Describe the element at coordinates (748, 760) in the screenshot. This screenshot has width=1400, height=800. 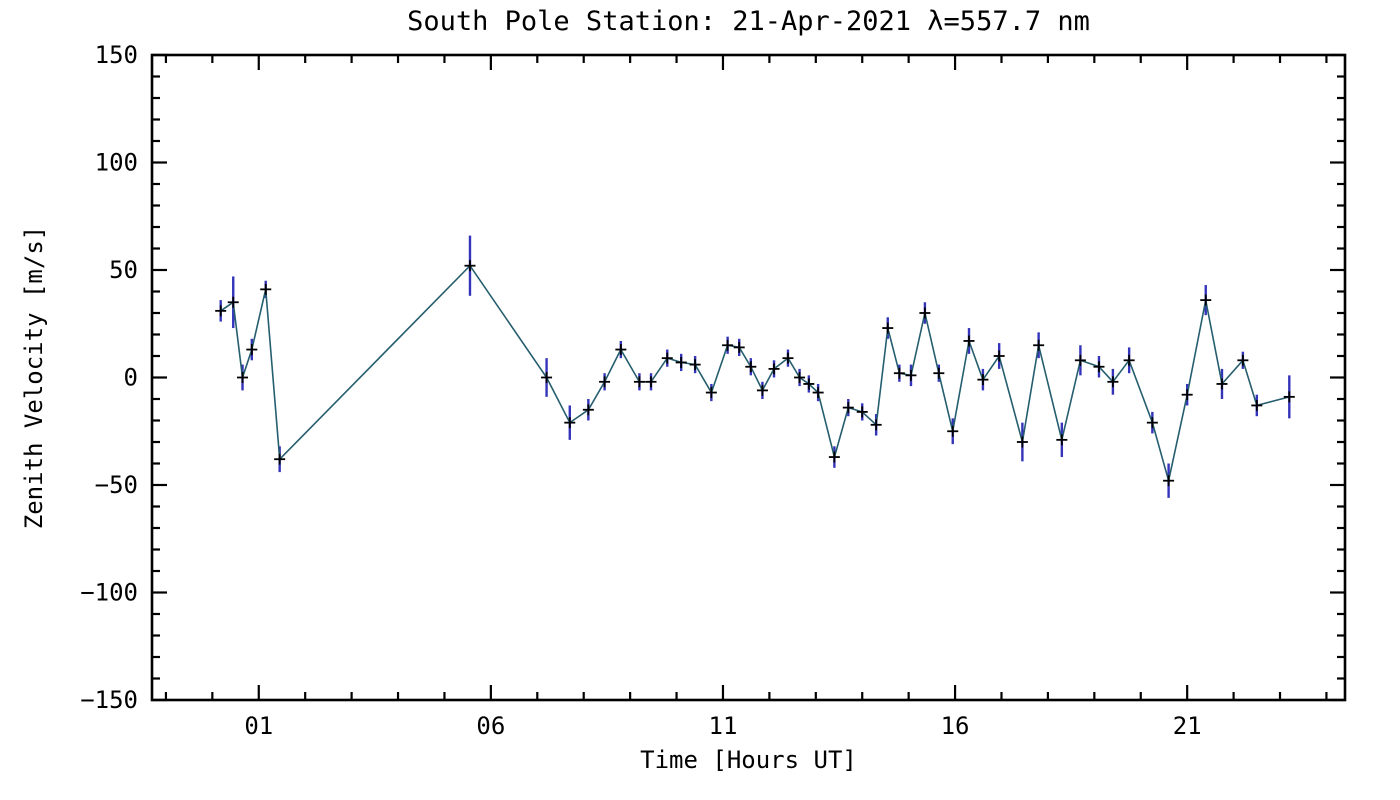
I see `x-axis-label: Time [Hours UT]` at that location.